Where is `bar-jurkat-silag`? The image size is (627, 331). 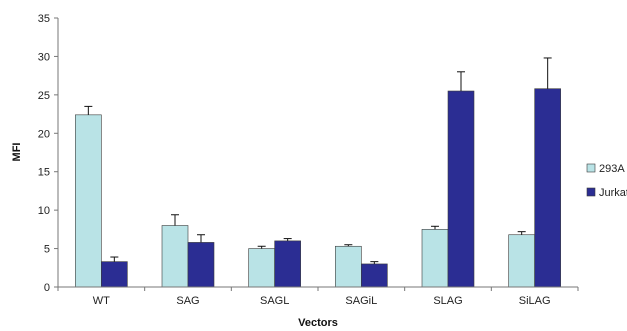
bar-jurkat-silag is located at coordinates (547, 188).